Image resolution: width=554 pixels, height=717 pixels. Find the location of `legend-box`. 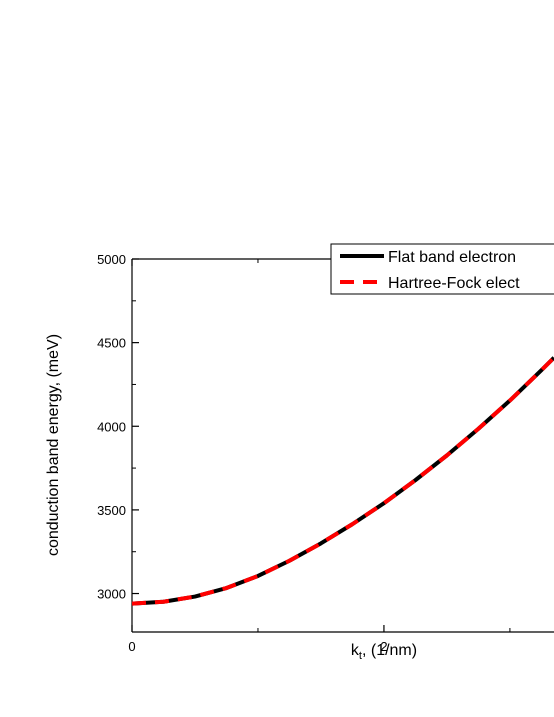

legend-box is located at coordinates (442, 269).